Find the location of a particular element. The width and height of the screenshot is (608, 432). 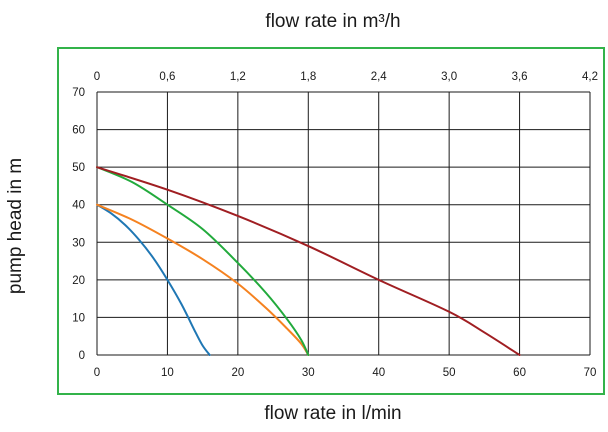

x-tick-label: 30 is located at coordinates (308, 373).